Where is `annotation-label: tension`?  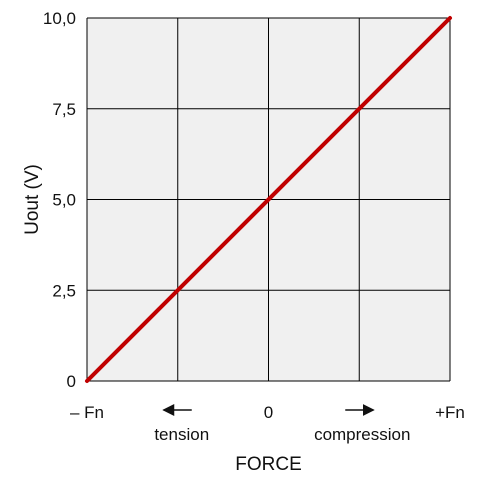
annotation-label: tension is located at coordinates (181, 434).